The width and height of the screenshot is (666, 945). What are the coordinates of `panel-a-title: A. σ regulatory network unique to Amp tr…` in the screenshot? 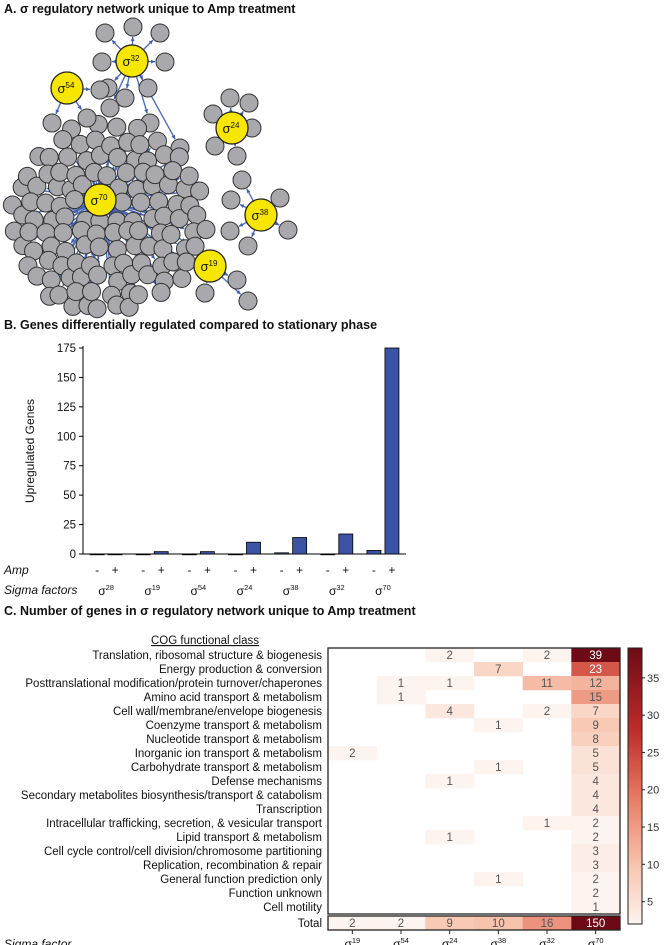 It's located at (150, 9).